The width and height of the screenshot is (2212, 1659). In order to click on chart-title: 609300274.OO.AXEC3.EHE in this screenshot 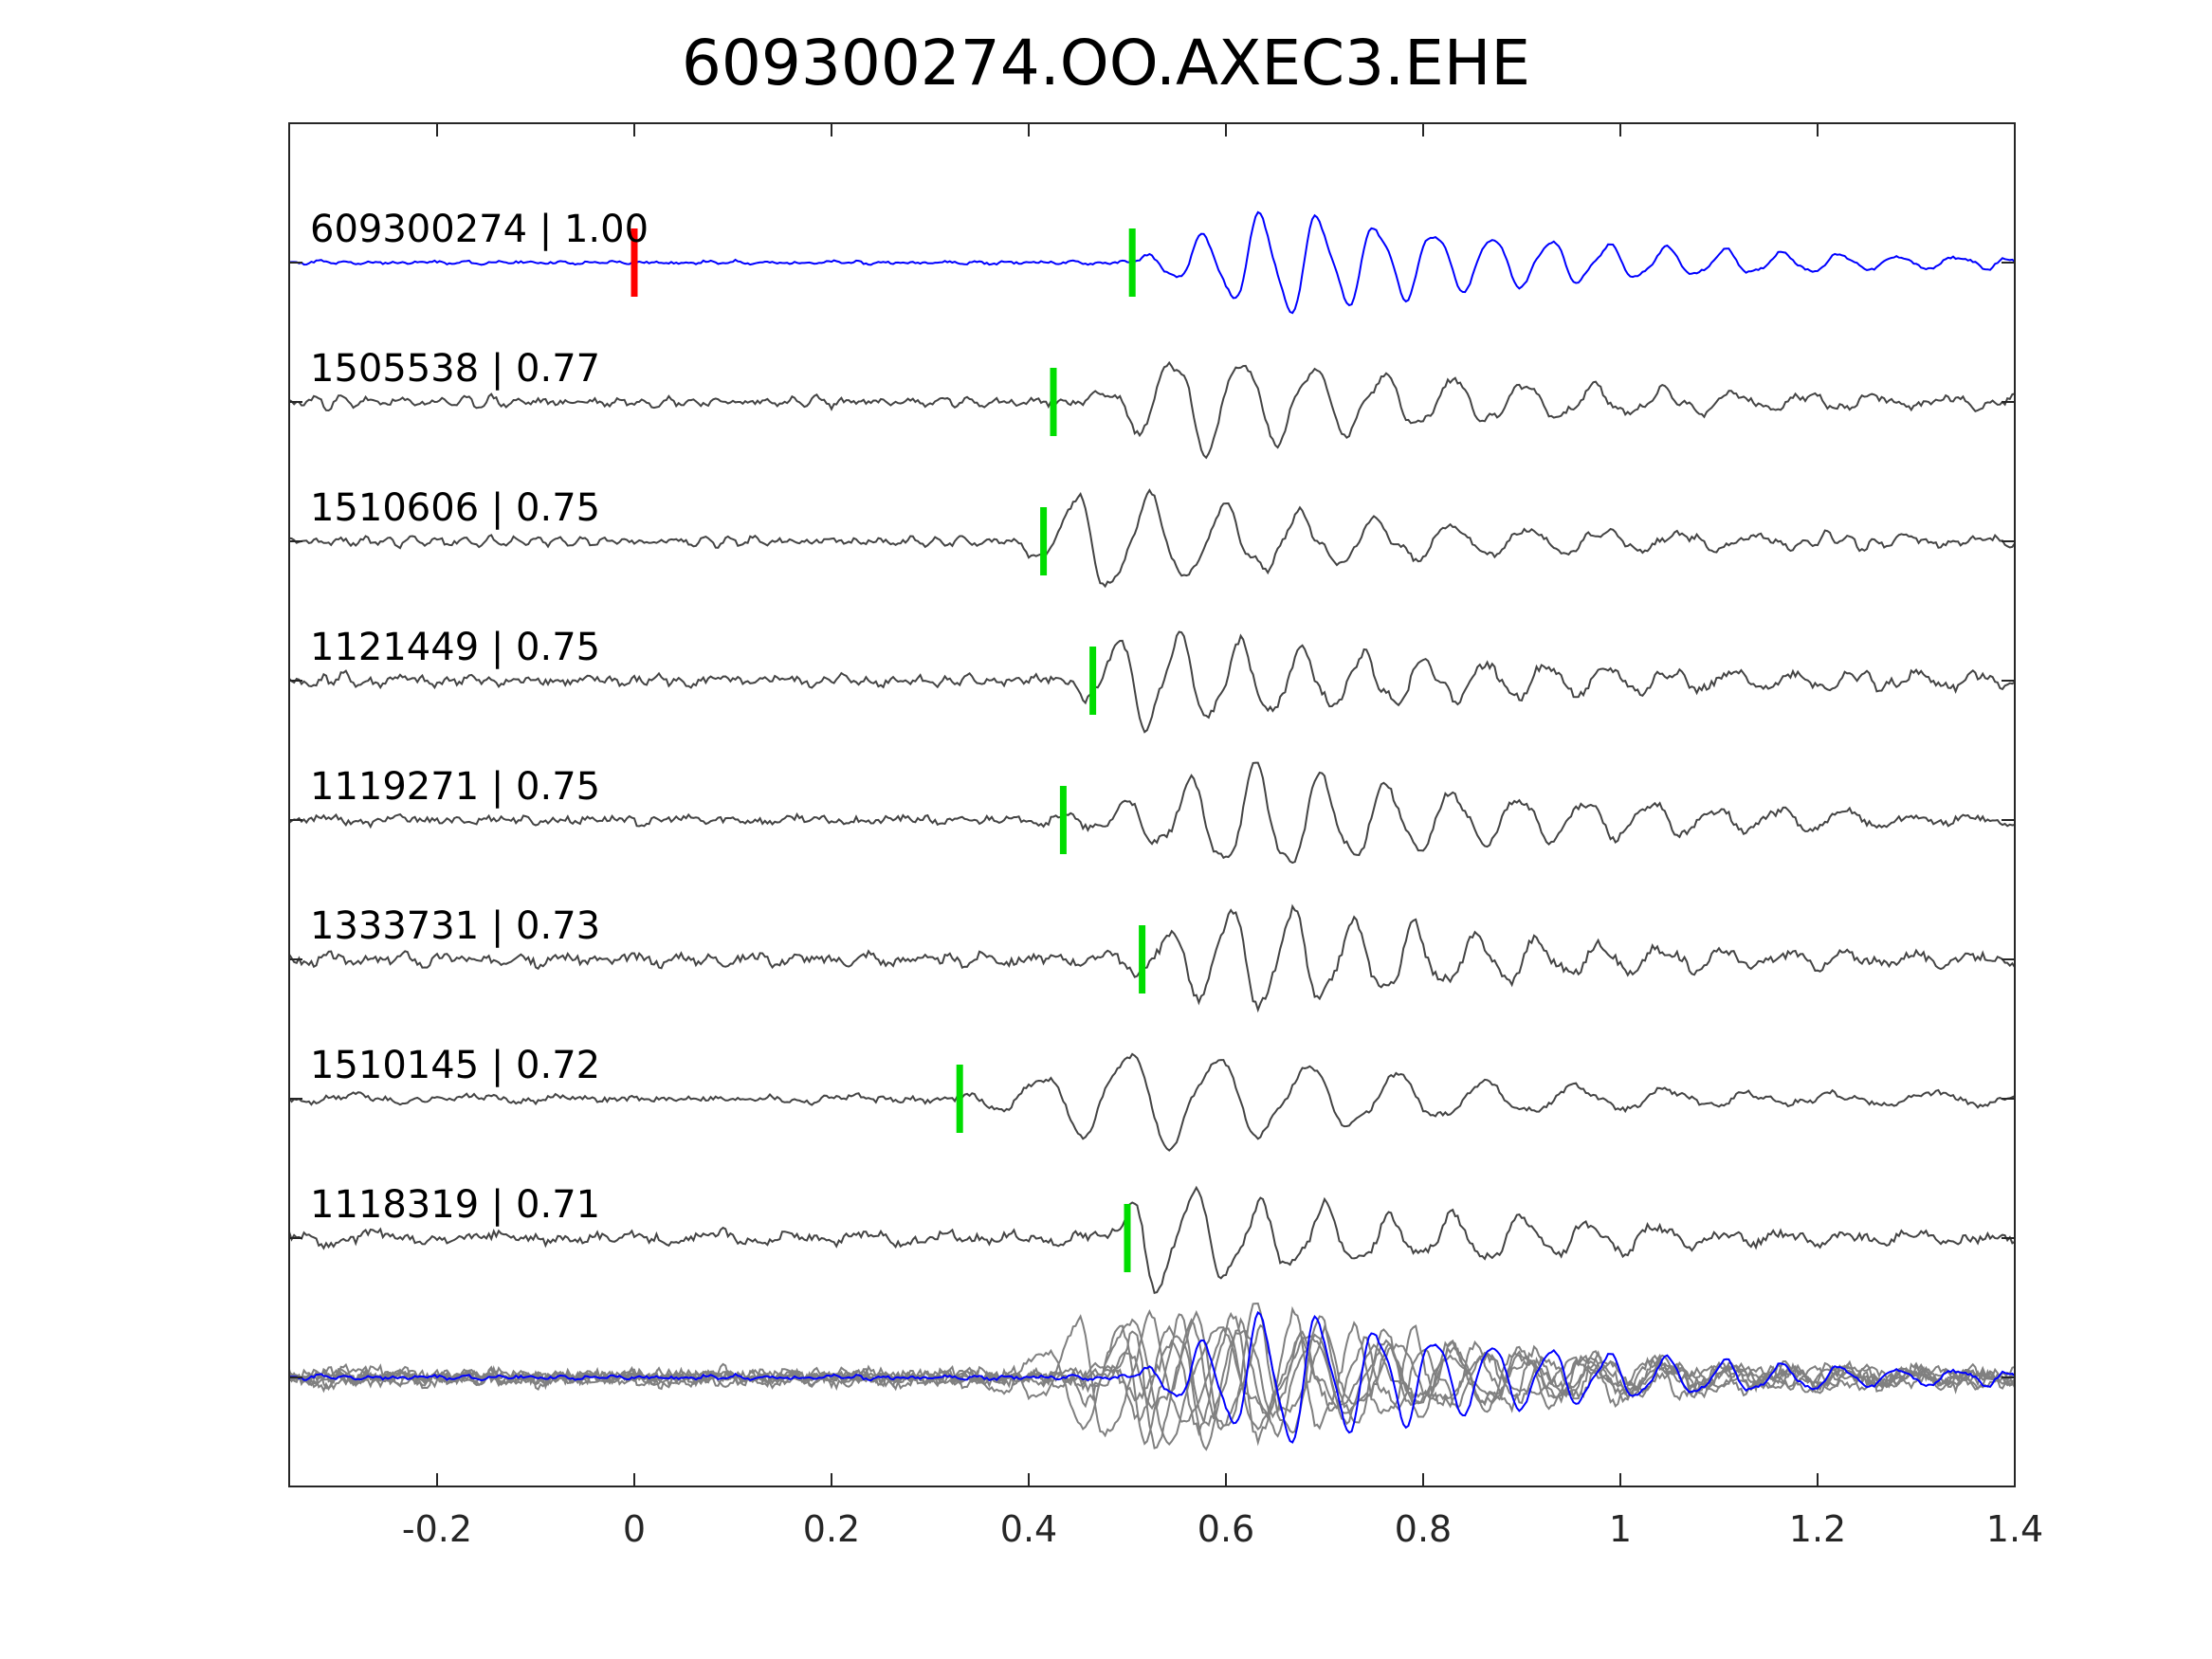, I will do `click(1106, 63)`.